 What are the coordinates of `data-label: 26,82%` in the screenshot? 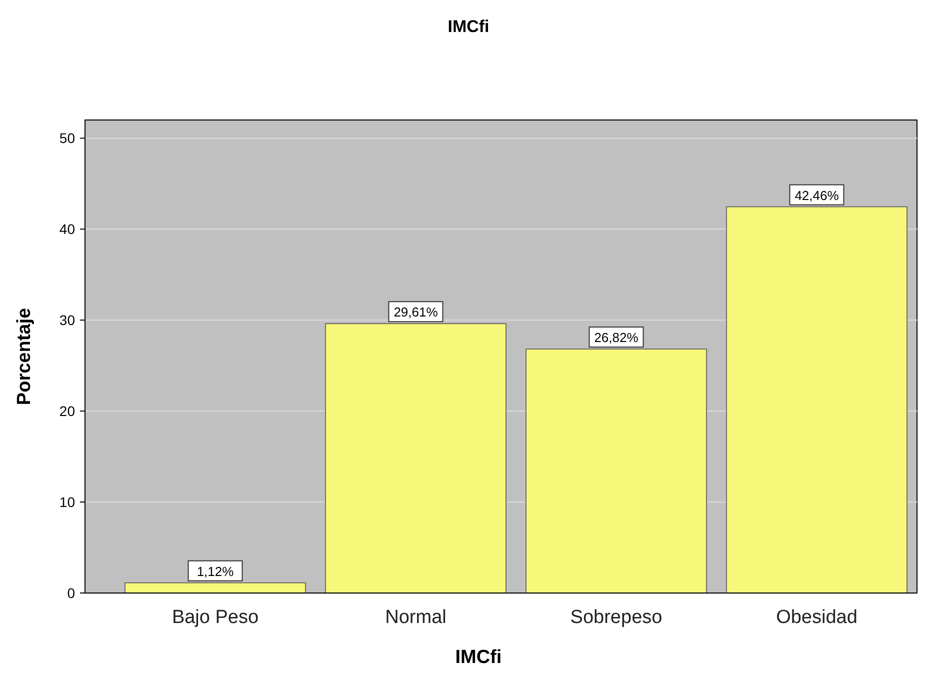 It's located at (616, 338).